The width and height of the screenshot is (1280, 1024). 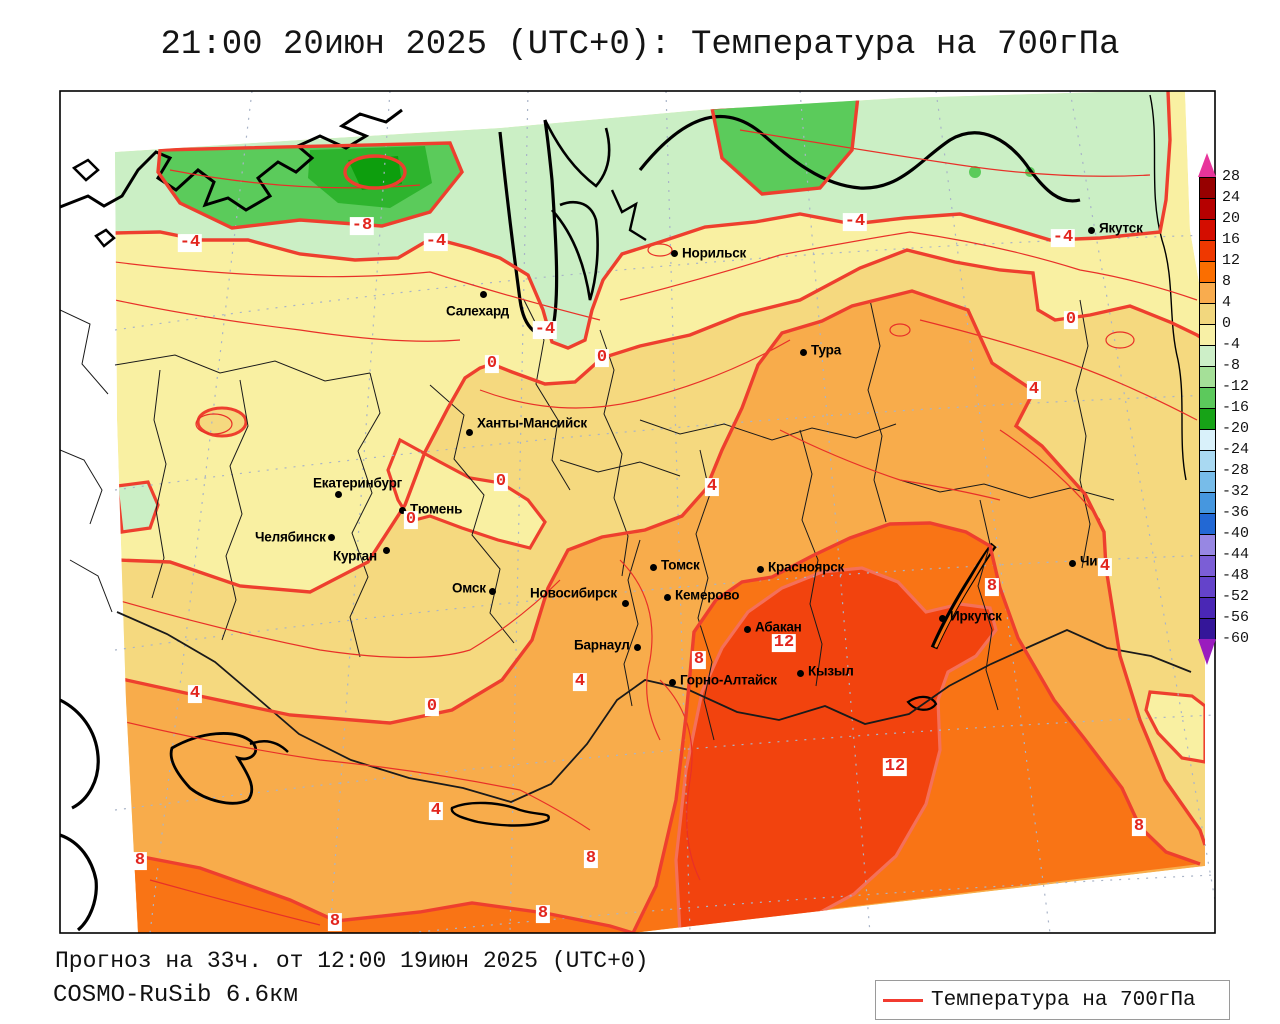 What do you see at coordinates (1231, 239) in the screenshot?
I see `colorbar-tick: 16` at bounding box center [1231, 239].